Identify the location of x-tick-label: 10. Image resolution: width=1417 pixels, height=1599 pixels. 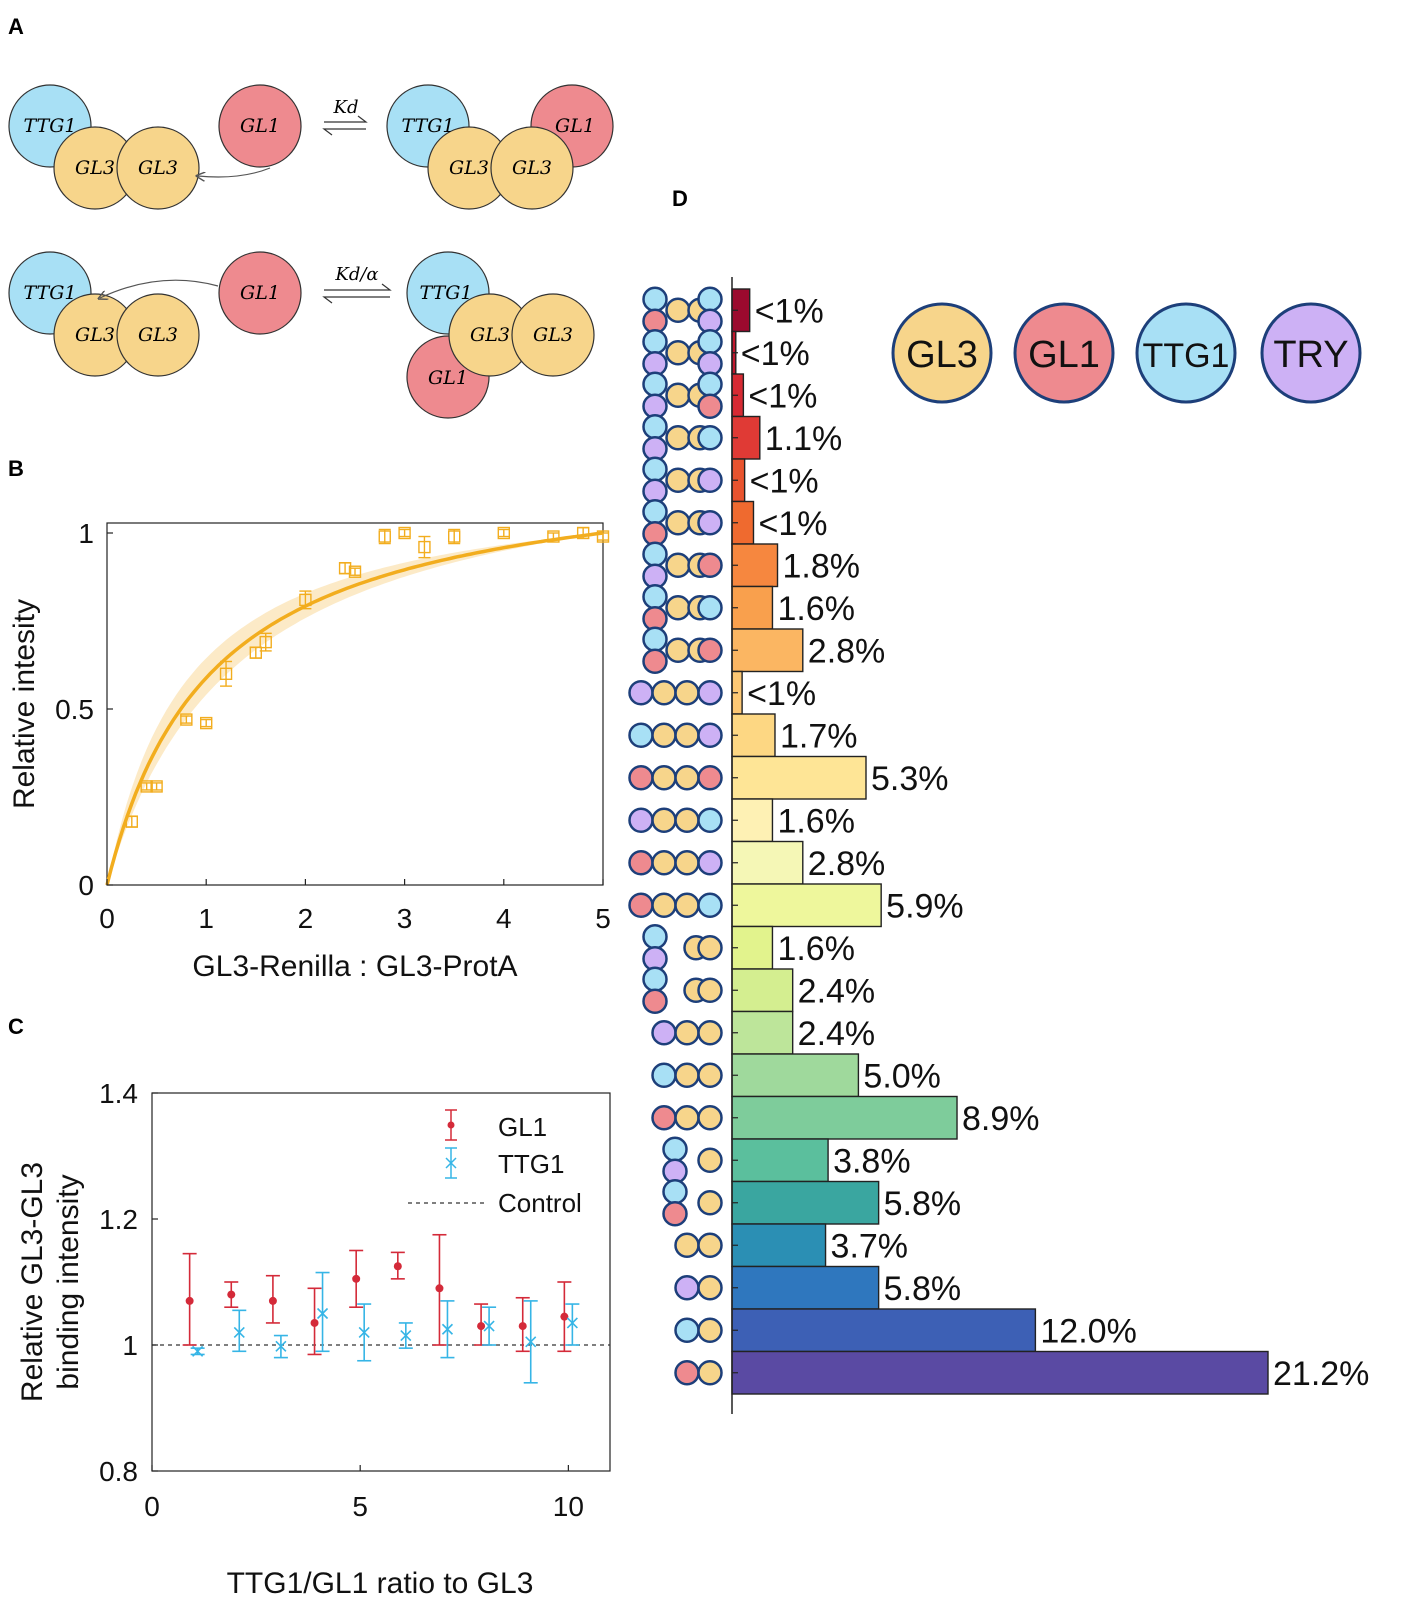
(568, 1506).